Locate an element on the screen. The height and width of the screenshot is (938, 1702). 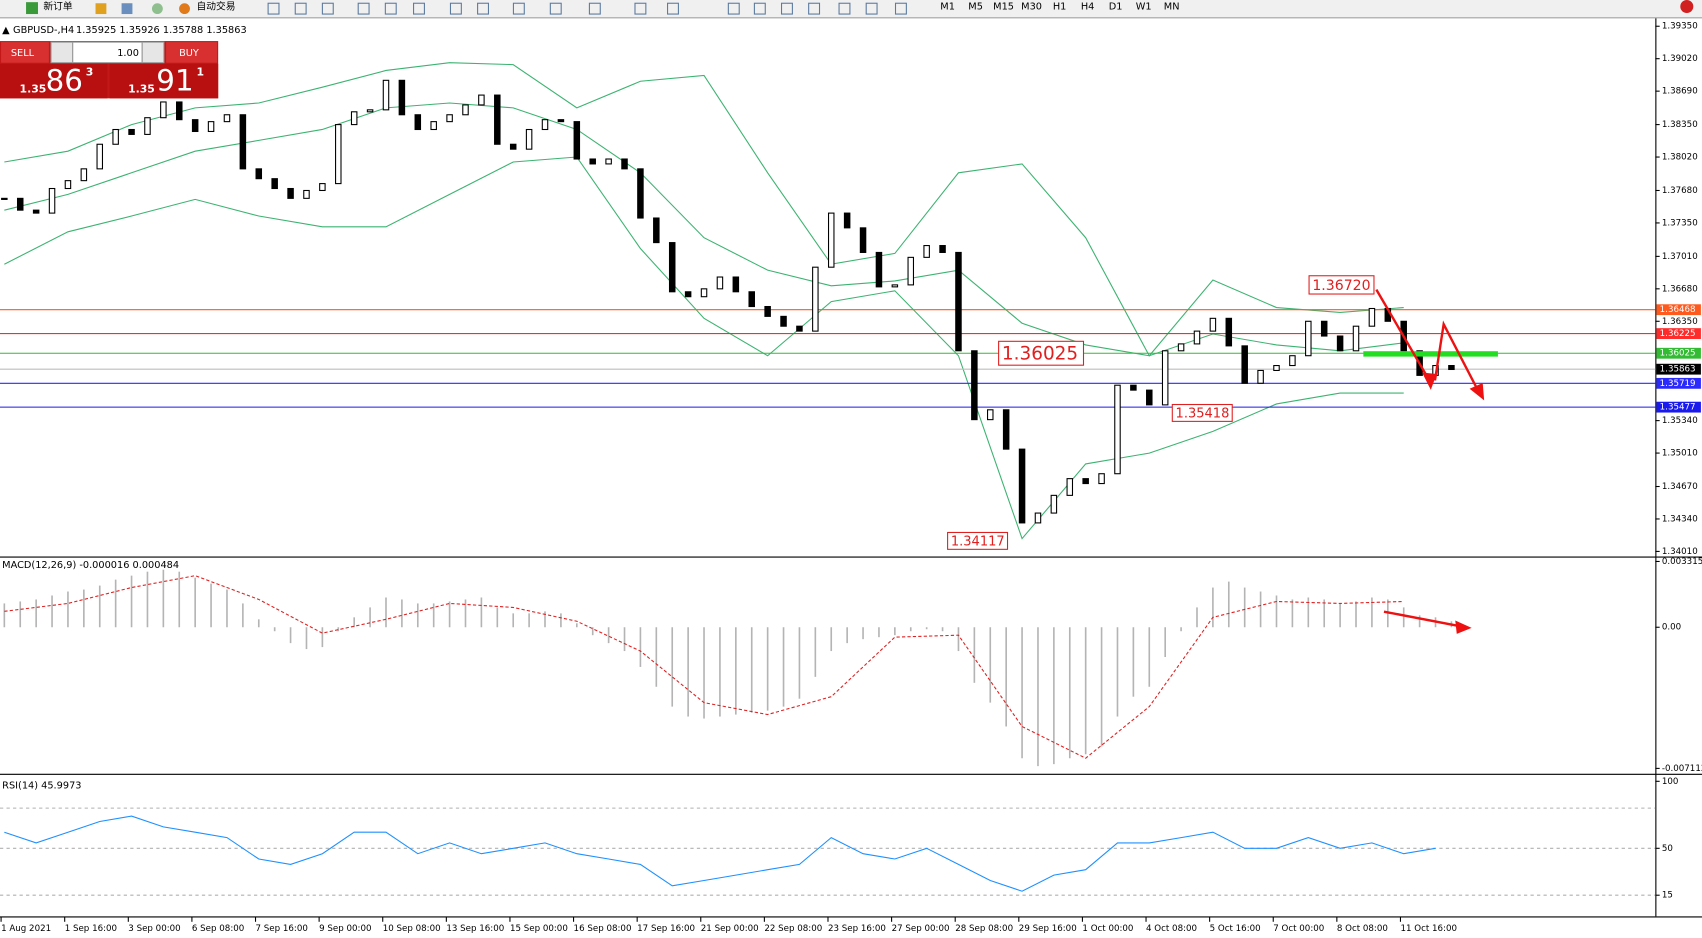
price-annotation: 1.34117 is located at coordinates (978, 541).